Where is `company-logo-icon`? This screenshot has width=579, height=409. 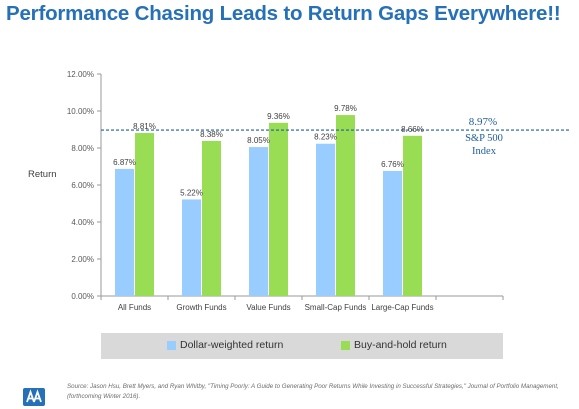
company-logo-icon is located at coordinates (34, 397).